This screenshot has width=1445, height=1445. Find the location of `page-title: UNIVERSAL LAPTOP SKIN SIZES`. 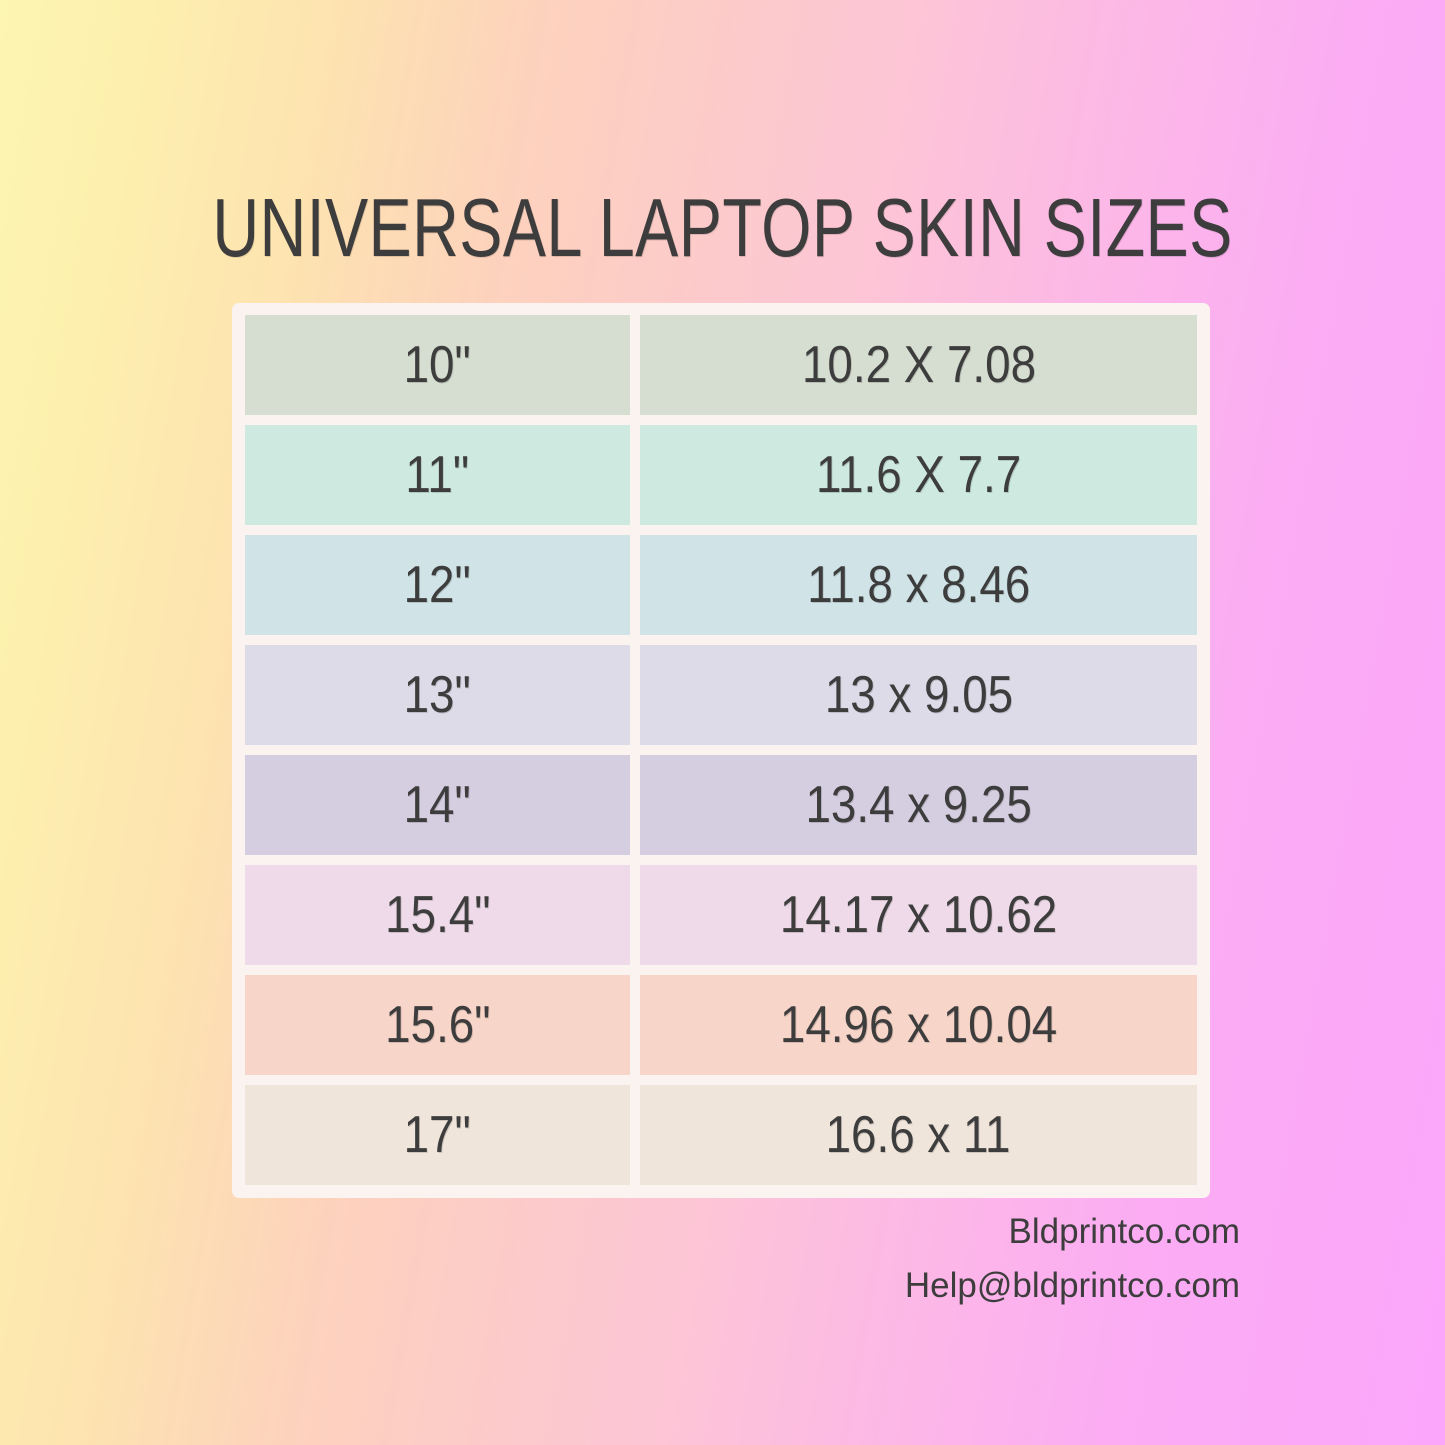

page-title: UNIVERSAL LAPTOP SKIN SIZES is located at coordinates (722, 227).